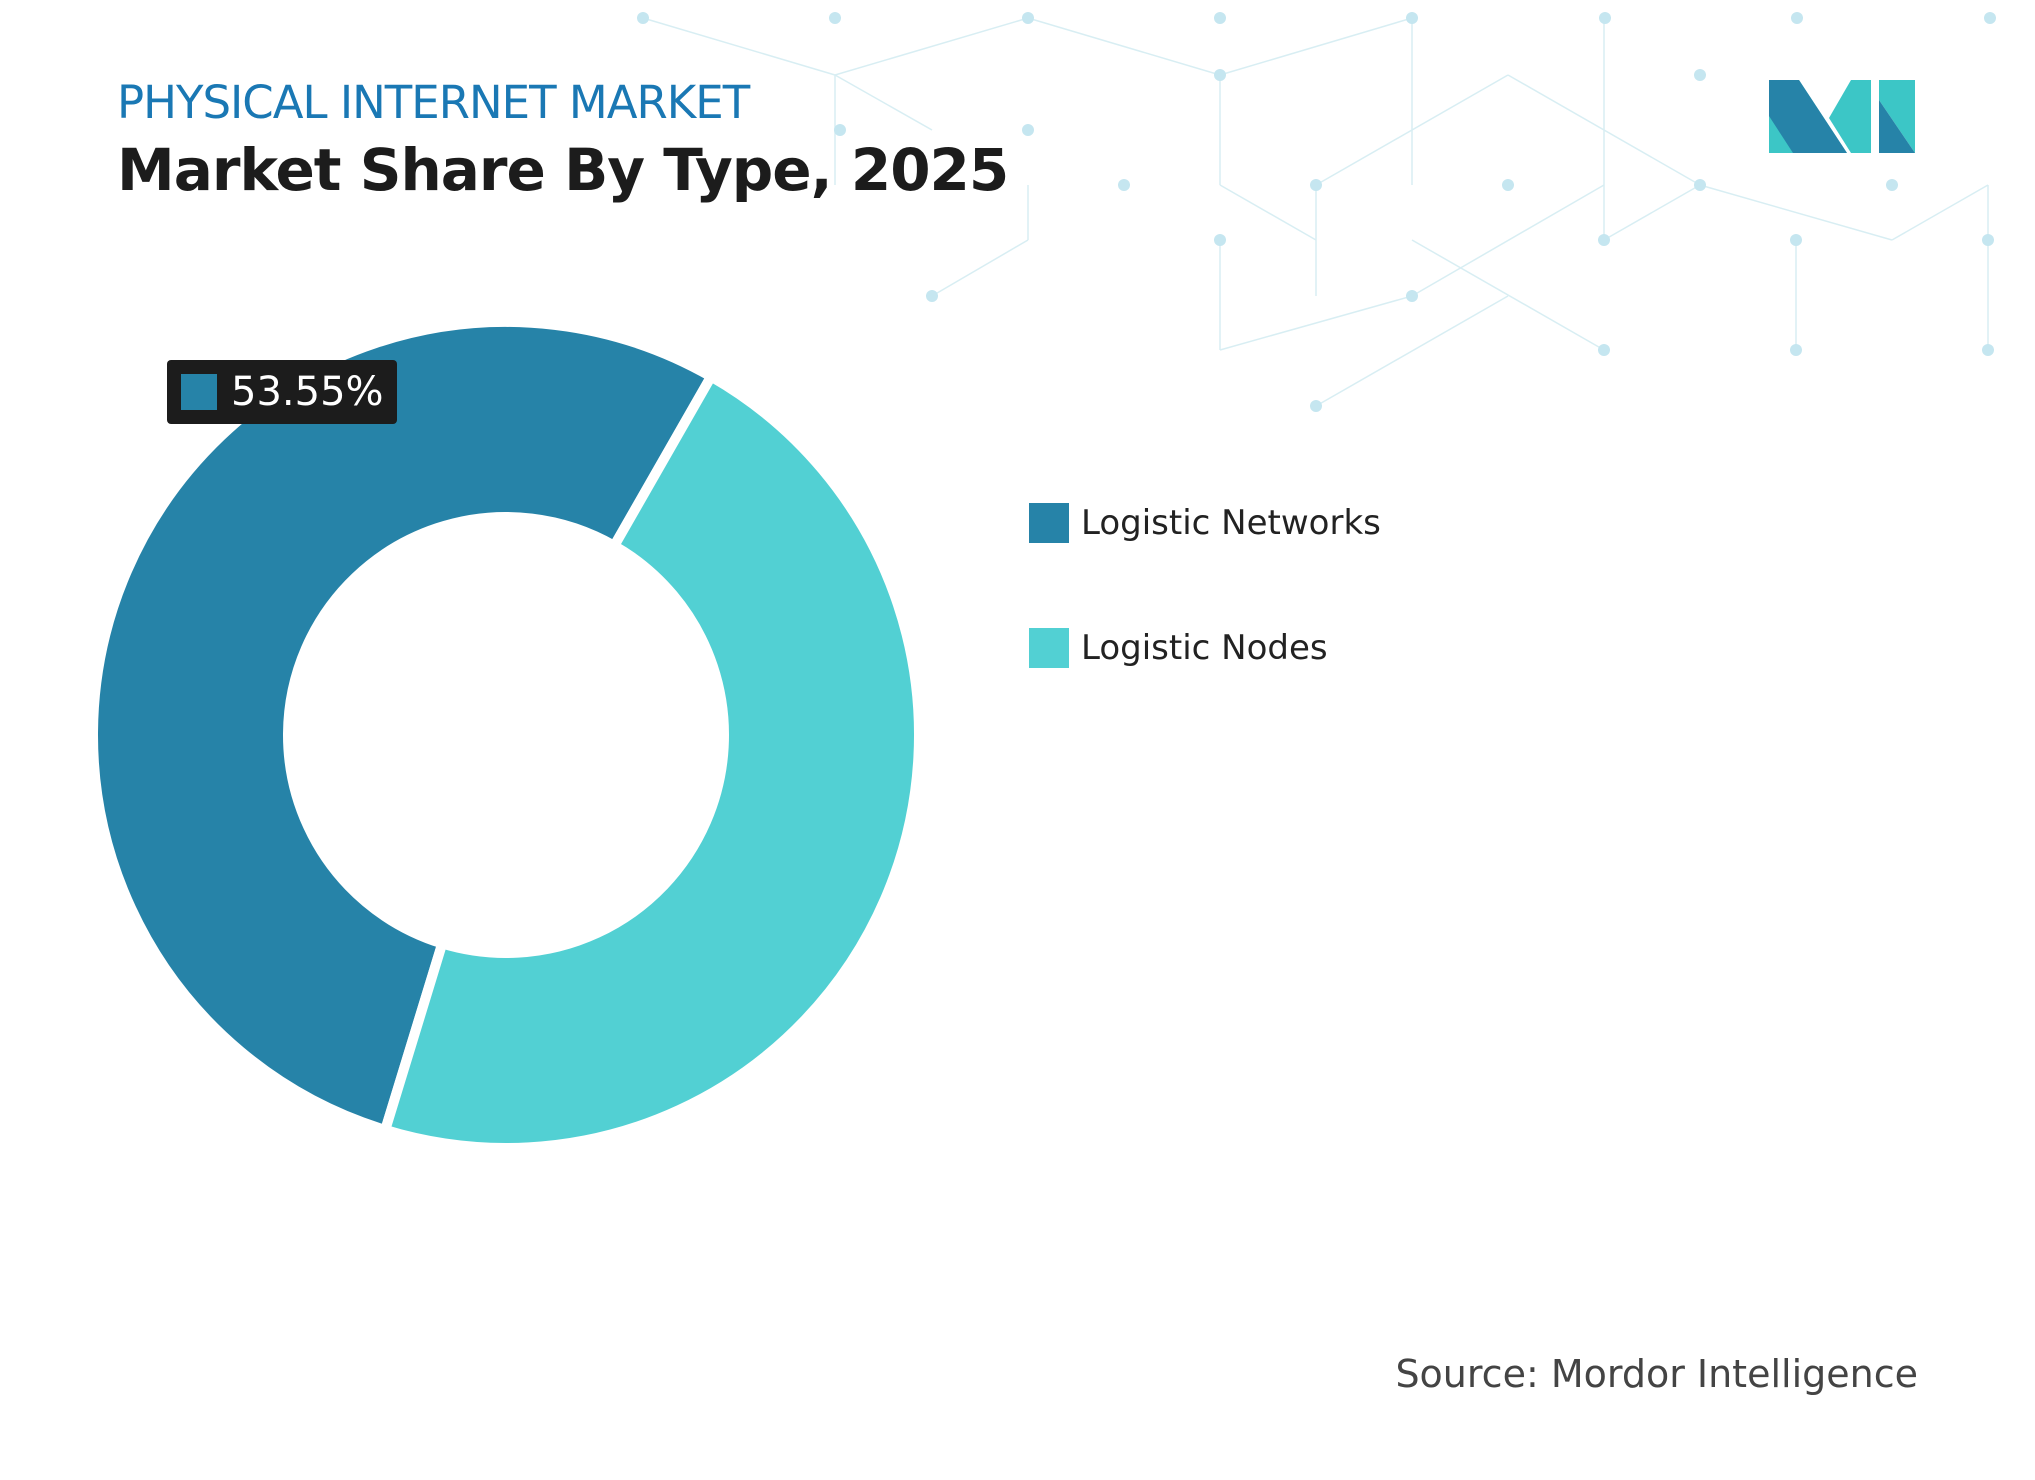  Describe the element at coordinates (1231, 523) in the screenshot. I see `legend-label: Logistic Networks` at that location.